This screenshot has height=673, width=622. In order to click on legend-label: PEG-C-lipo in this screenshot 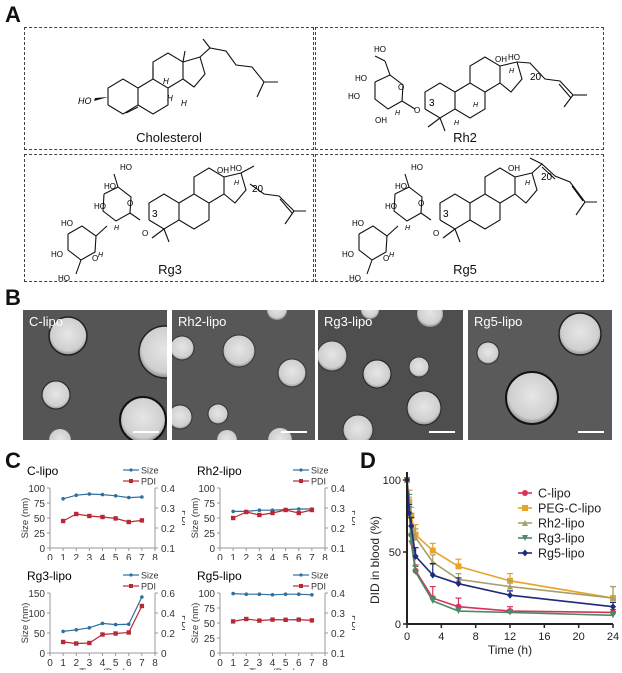, I will do `click(569, 509)`.